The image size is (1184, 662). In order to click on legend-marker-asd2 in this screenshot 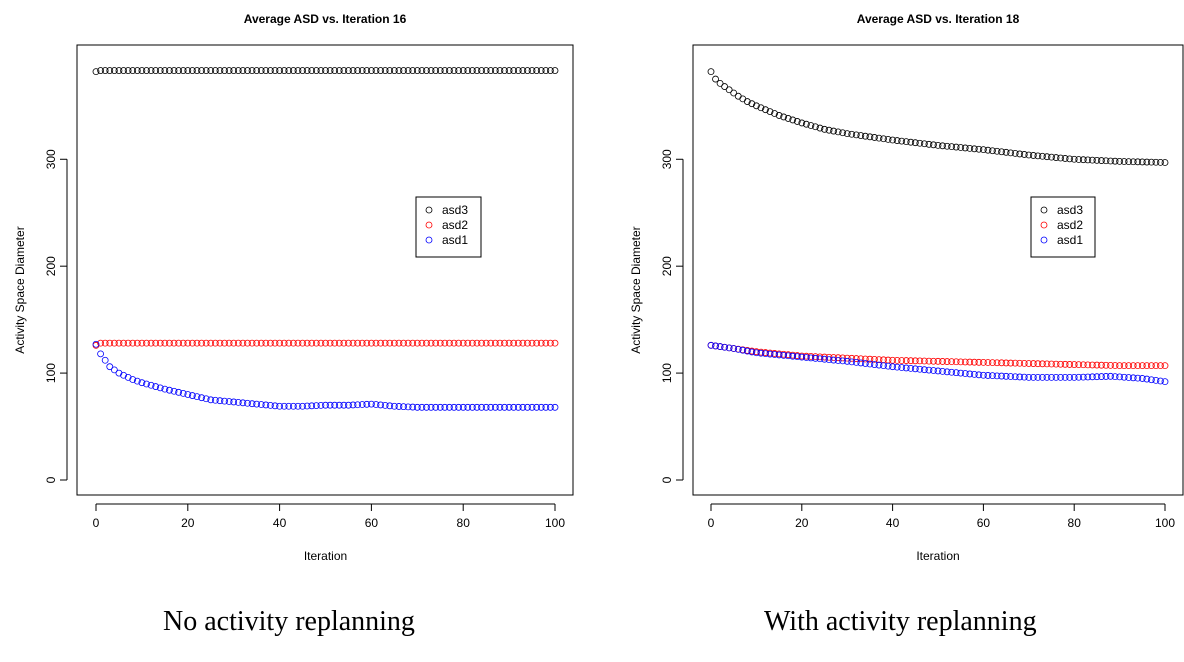, I will do `click(429, 225)`.